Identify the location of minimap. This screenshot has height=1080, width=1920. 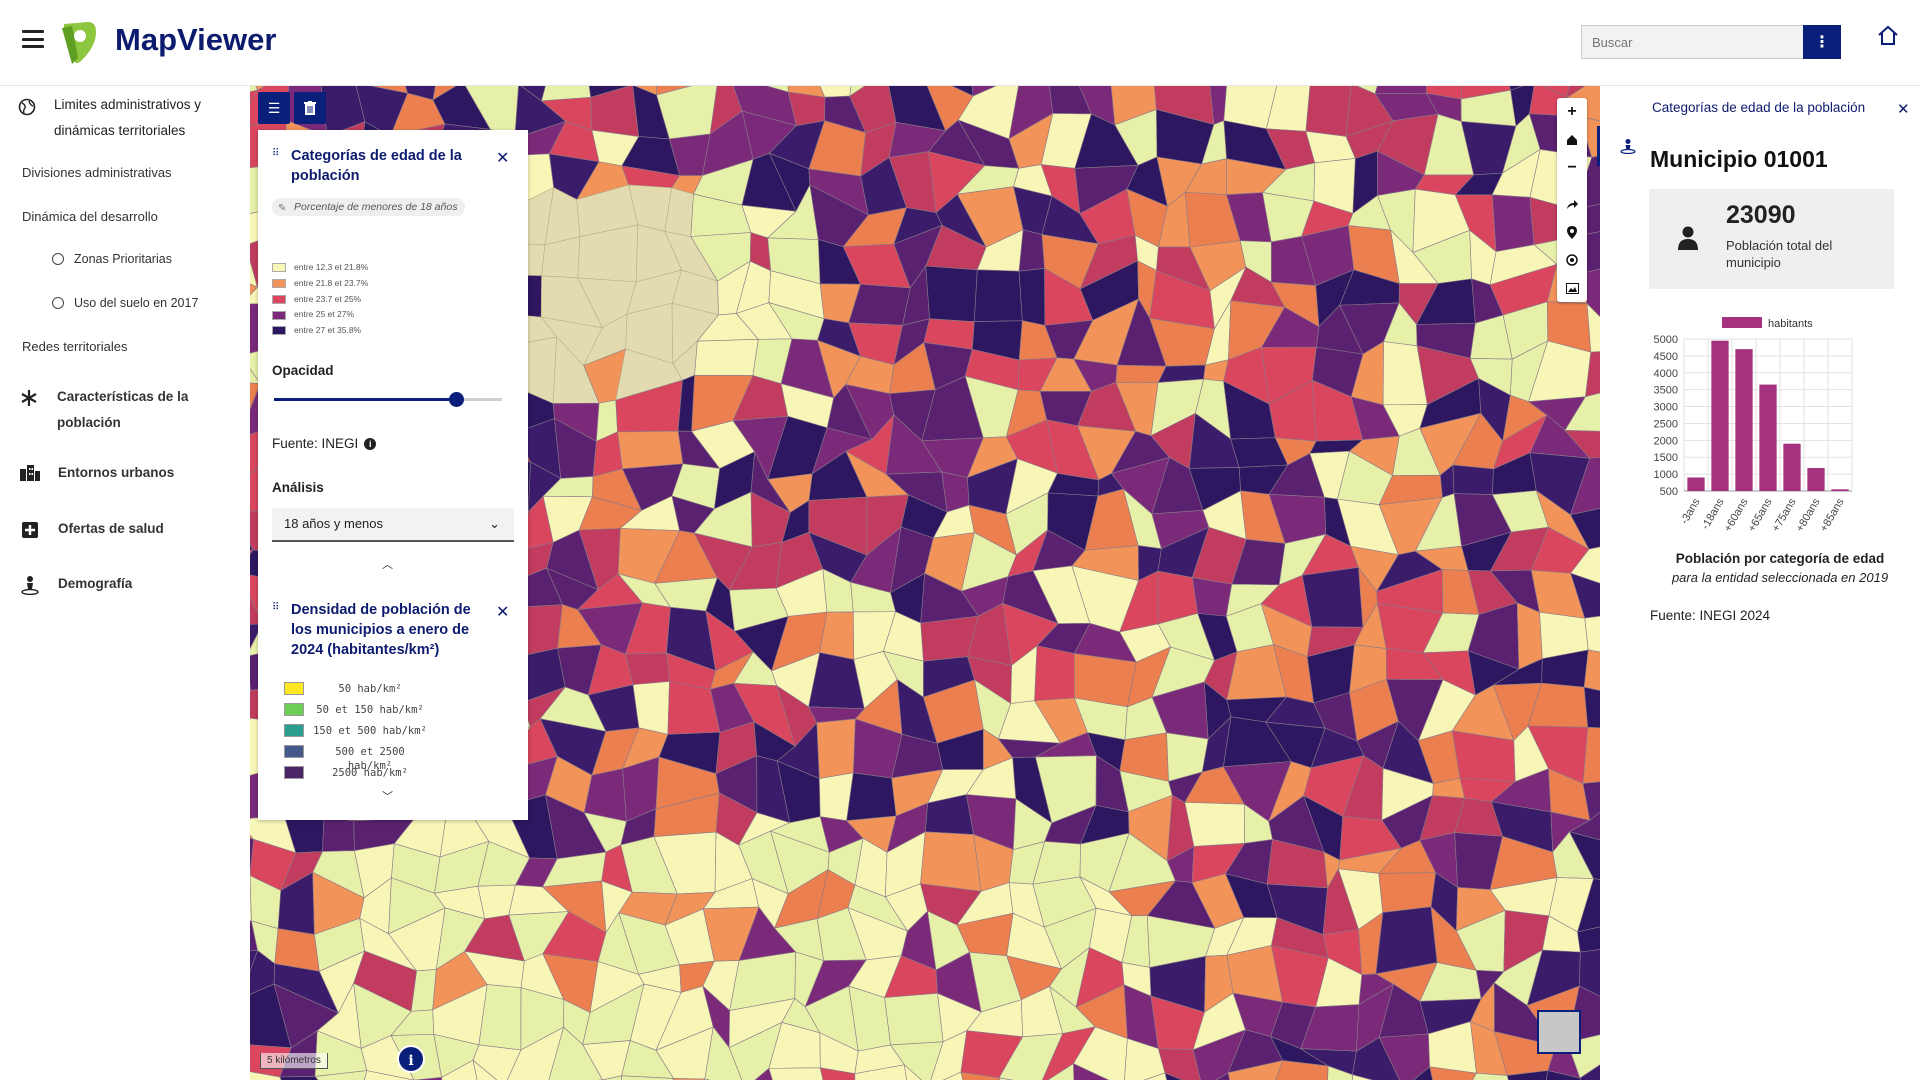
(1559, 1032).